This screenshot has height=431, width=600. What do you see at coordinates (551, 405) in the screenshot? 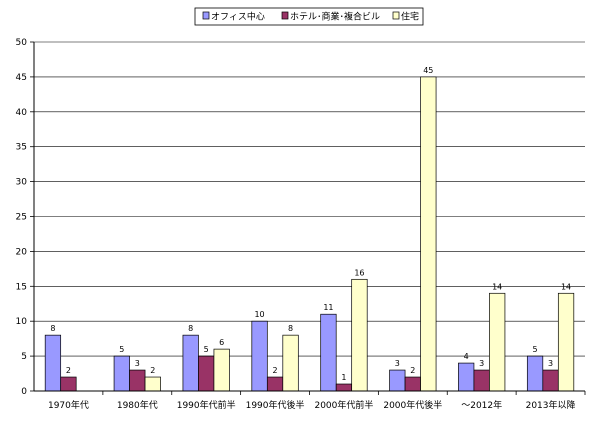
I see `x-tick-label: 2013年以降` at bounding box center [551, 405].